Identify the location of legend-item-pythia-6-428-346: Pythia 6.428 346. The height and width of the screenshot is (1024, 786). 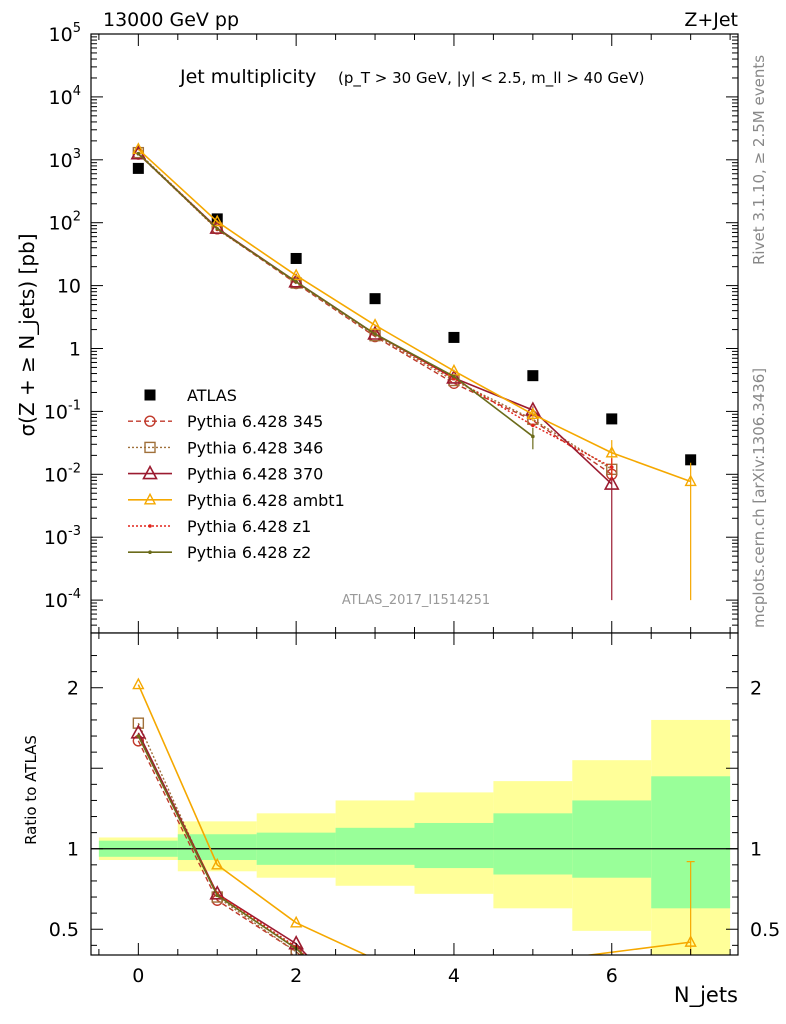
(225, 447).